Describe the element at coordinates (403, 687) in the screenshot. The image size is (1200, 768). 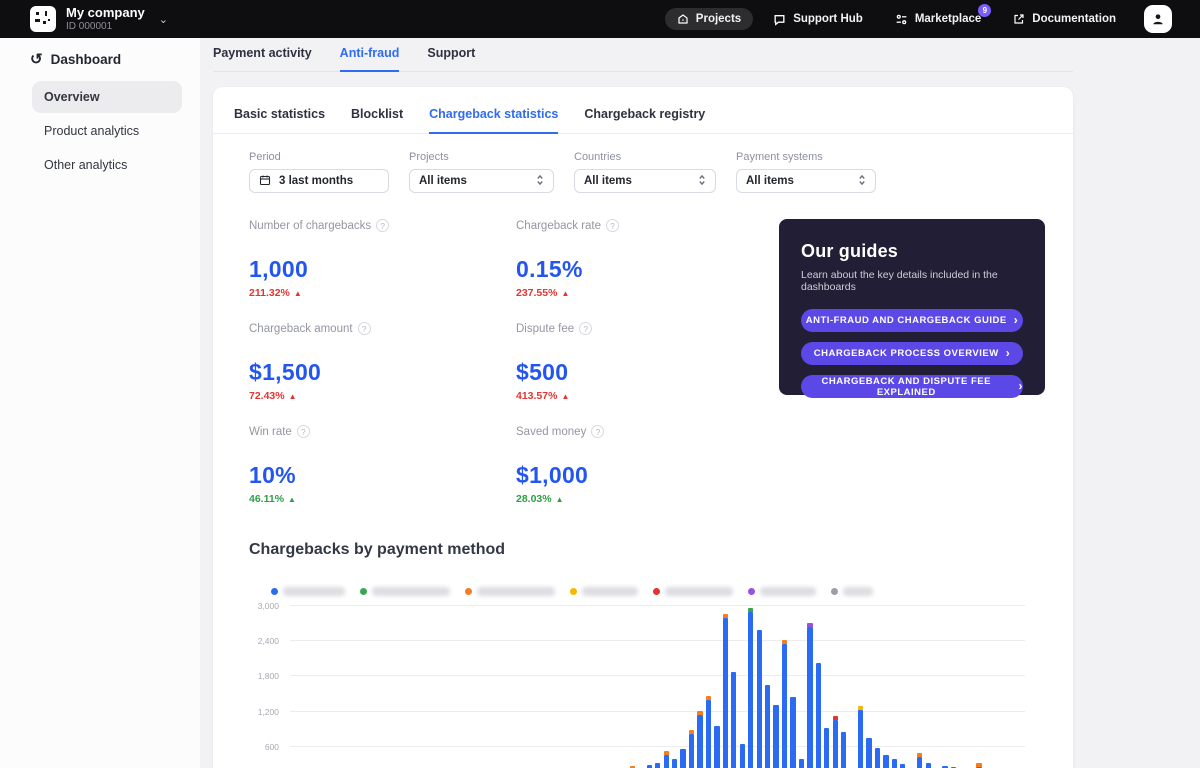
I see `bar-column: 23.10.2024` at that location.